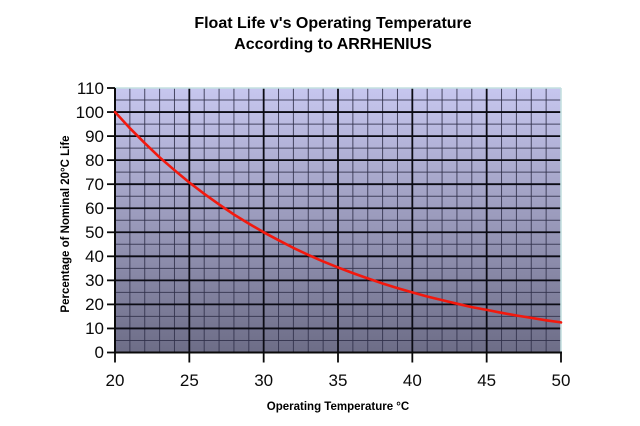 The image size is (640, 426). What do you see at coordinates (94, 328) in the screenshot?
I see `y-tick-label: 10` at bounding box center [94, 328].